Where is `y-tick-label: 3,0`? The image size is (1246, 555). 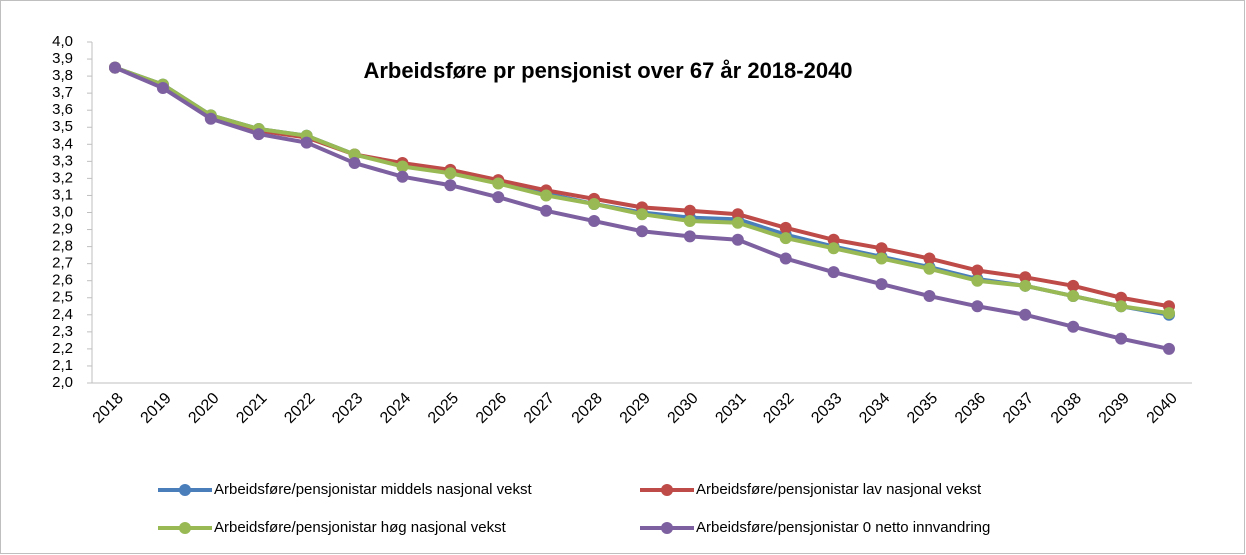
y-tick-label: 3,0 is located at coordinates (62, 211).